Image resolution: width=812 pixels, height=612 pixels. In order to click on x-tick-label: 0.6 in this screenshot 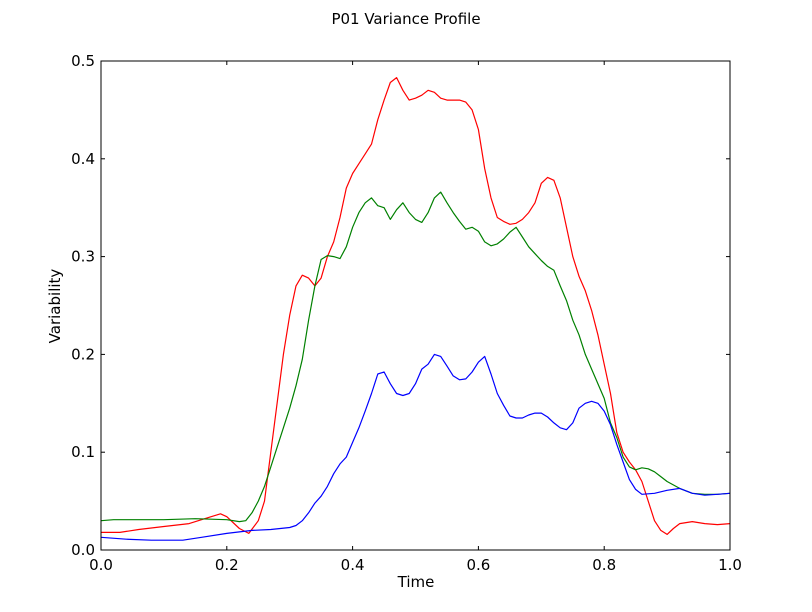, I will do `click(478, 565)`.